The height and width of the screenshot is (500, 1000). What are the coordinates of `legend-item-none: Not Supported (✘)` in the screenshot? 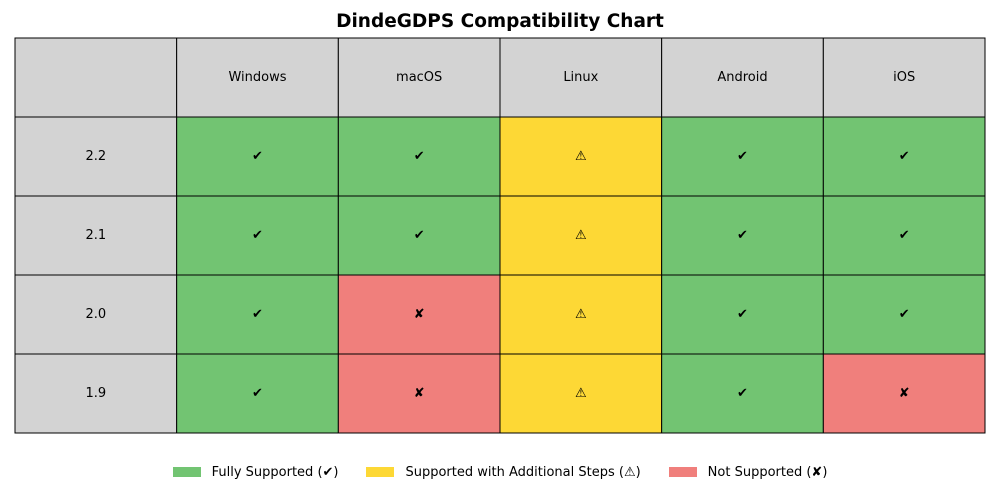 It's located at (748, 472).